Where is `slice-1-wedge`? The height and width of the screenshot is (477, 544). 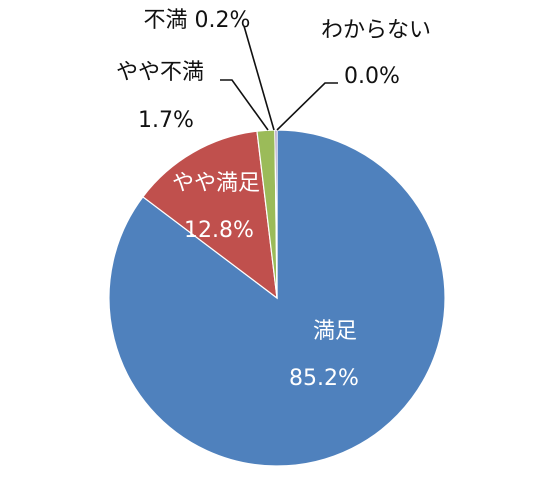 slice-1-wedge is located at coordinates (210, 215).